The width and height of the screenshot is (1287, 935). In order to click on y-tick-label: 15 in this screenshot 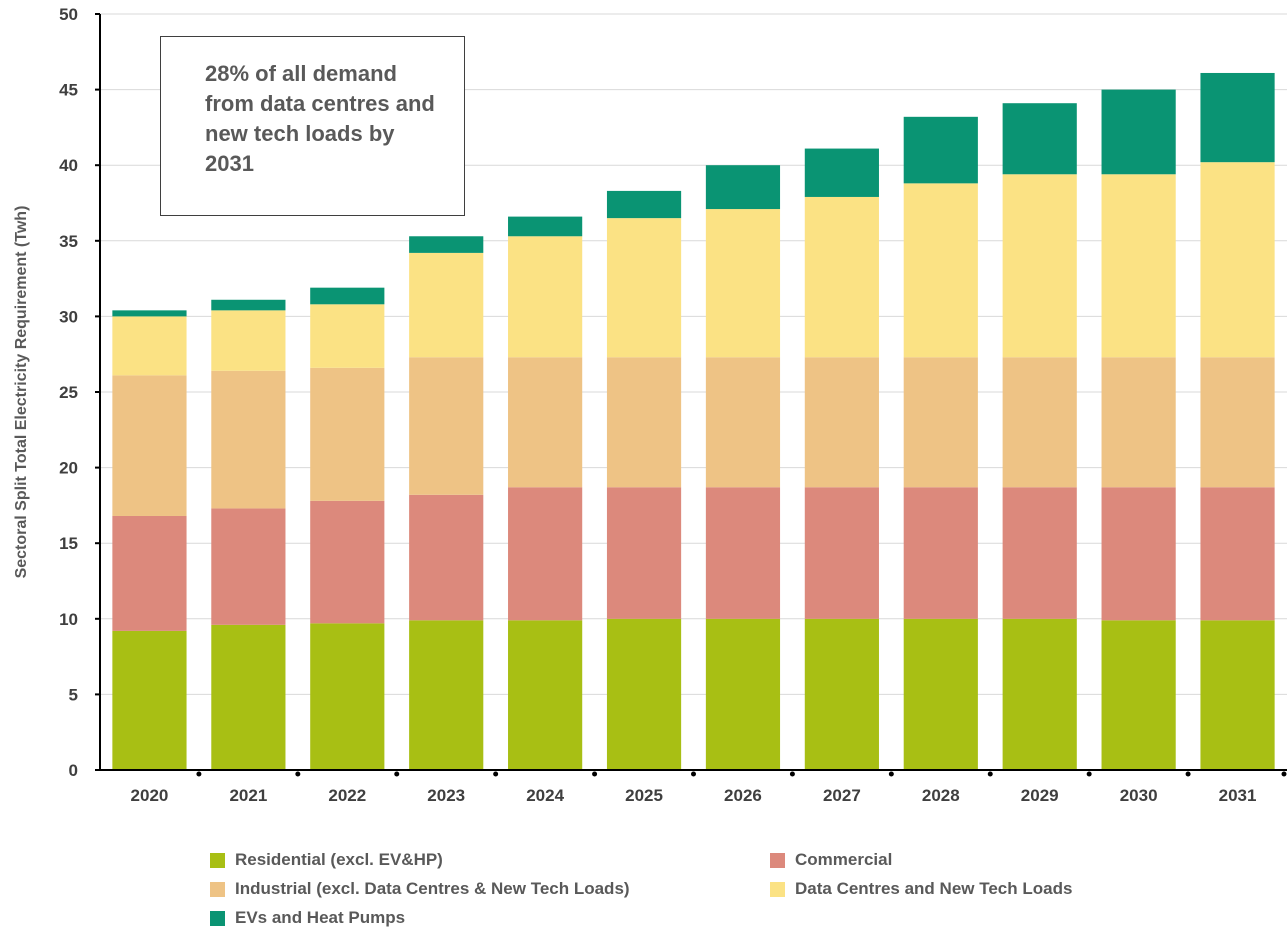, I will do `click(68, 543)`.